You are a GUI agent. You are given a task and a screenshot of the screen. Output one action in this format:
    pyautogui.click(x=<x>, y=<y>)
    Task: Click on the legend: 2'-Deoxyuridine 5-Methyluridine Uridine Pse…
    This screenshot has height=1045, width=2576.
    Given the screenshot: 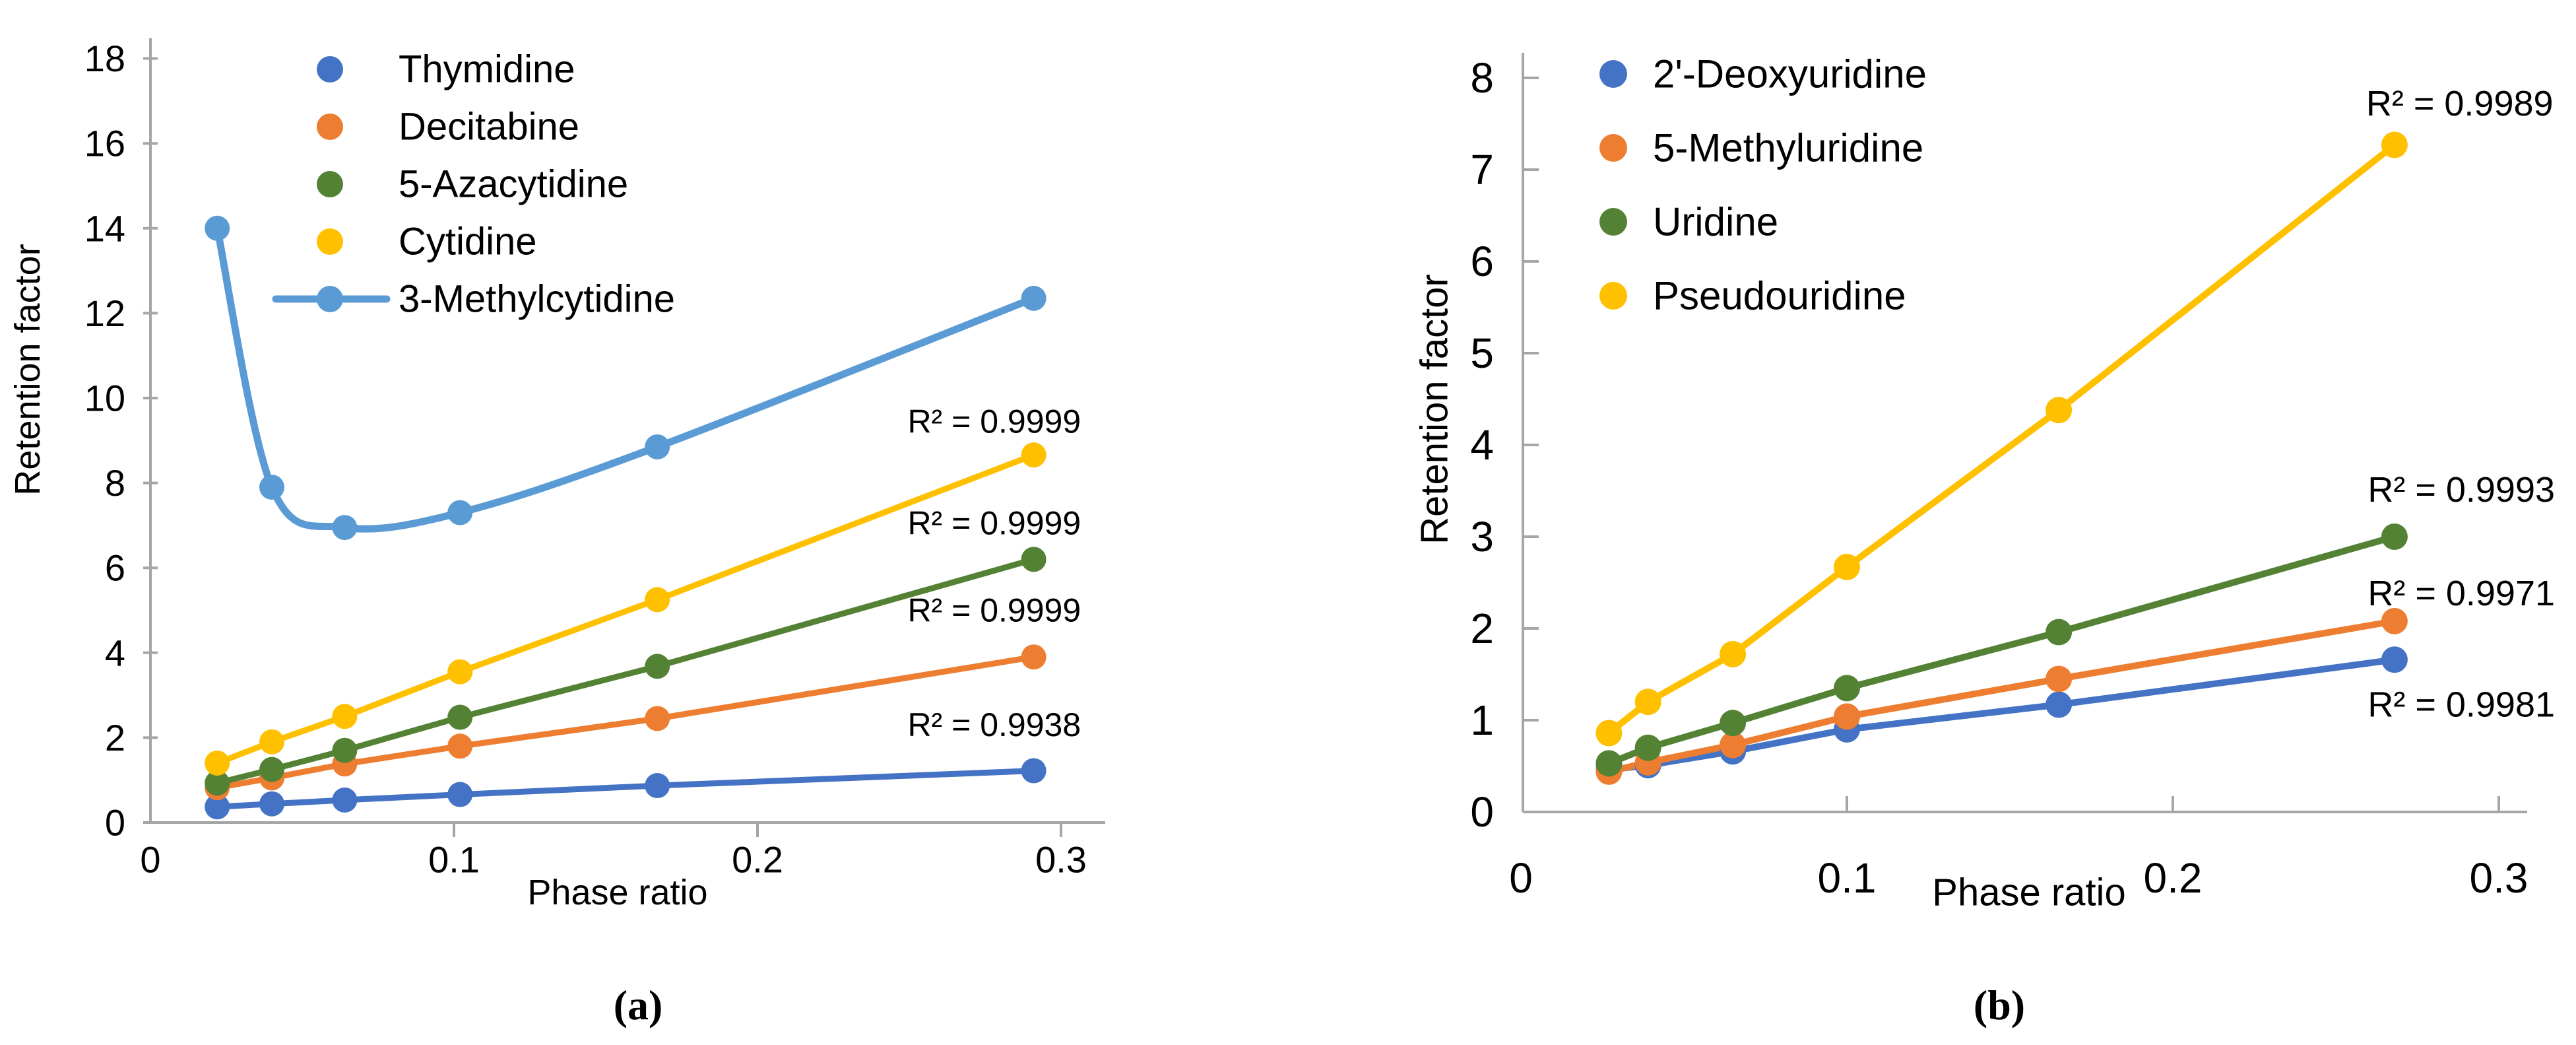 What is the action you would take?
    pyautogui.click(x=1763, y=185)
    